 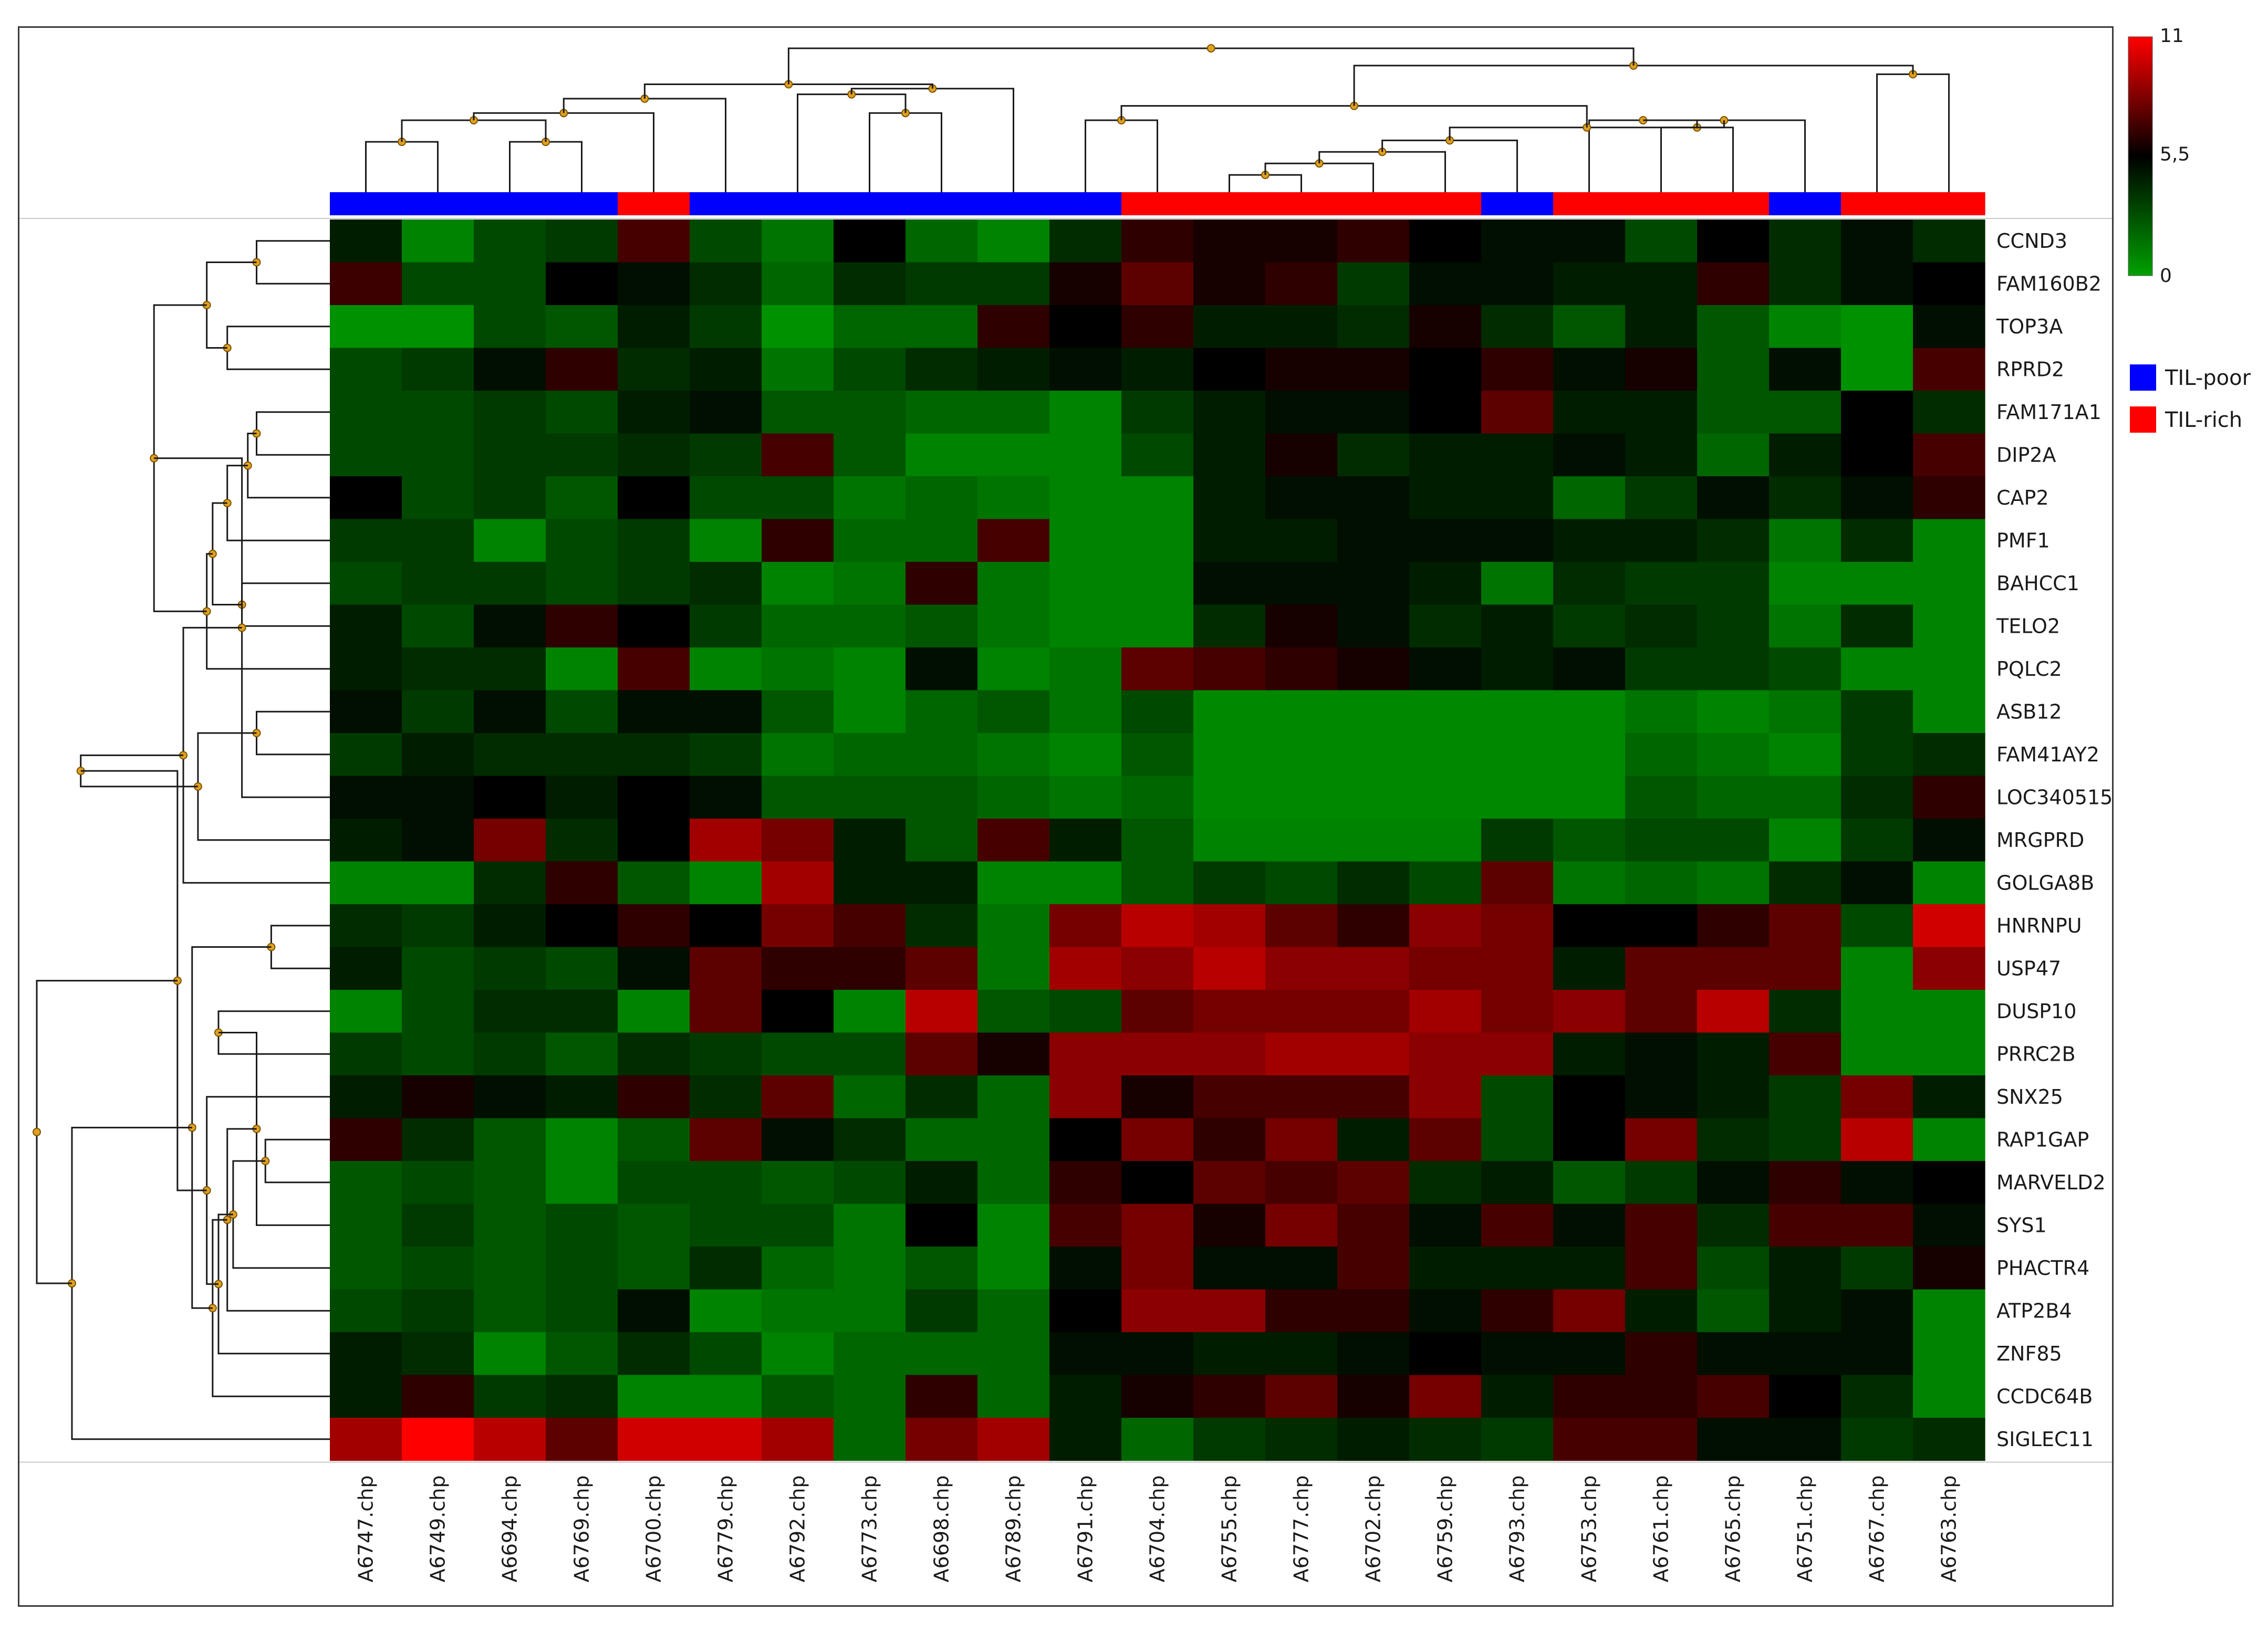 What do you see at coordinates (2203, 420) in the screenshot?
I see `legend-label: TIL-rich` at bounding box center [2203, 420].